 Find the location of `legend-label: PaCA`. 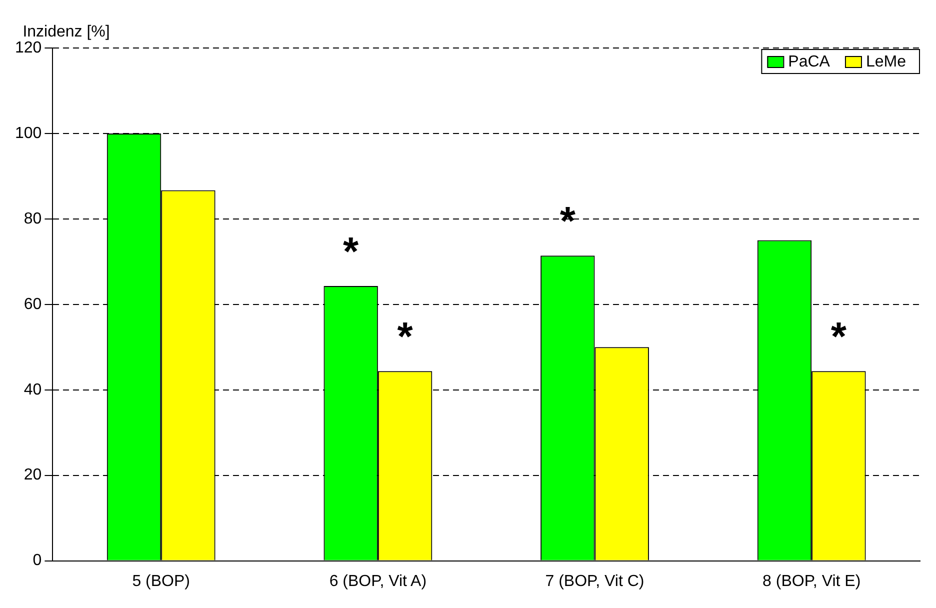

legend-label: PaCA is located at coordinates (809, 61).